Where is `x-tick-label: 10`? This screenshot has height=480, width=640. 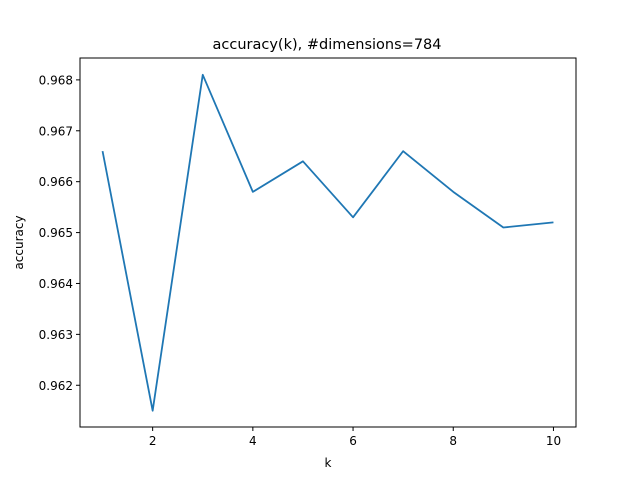
x-tick-label: 10 is located at coordinates (553, 441).